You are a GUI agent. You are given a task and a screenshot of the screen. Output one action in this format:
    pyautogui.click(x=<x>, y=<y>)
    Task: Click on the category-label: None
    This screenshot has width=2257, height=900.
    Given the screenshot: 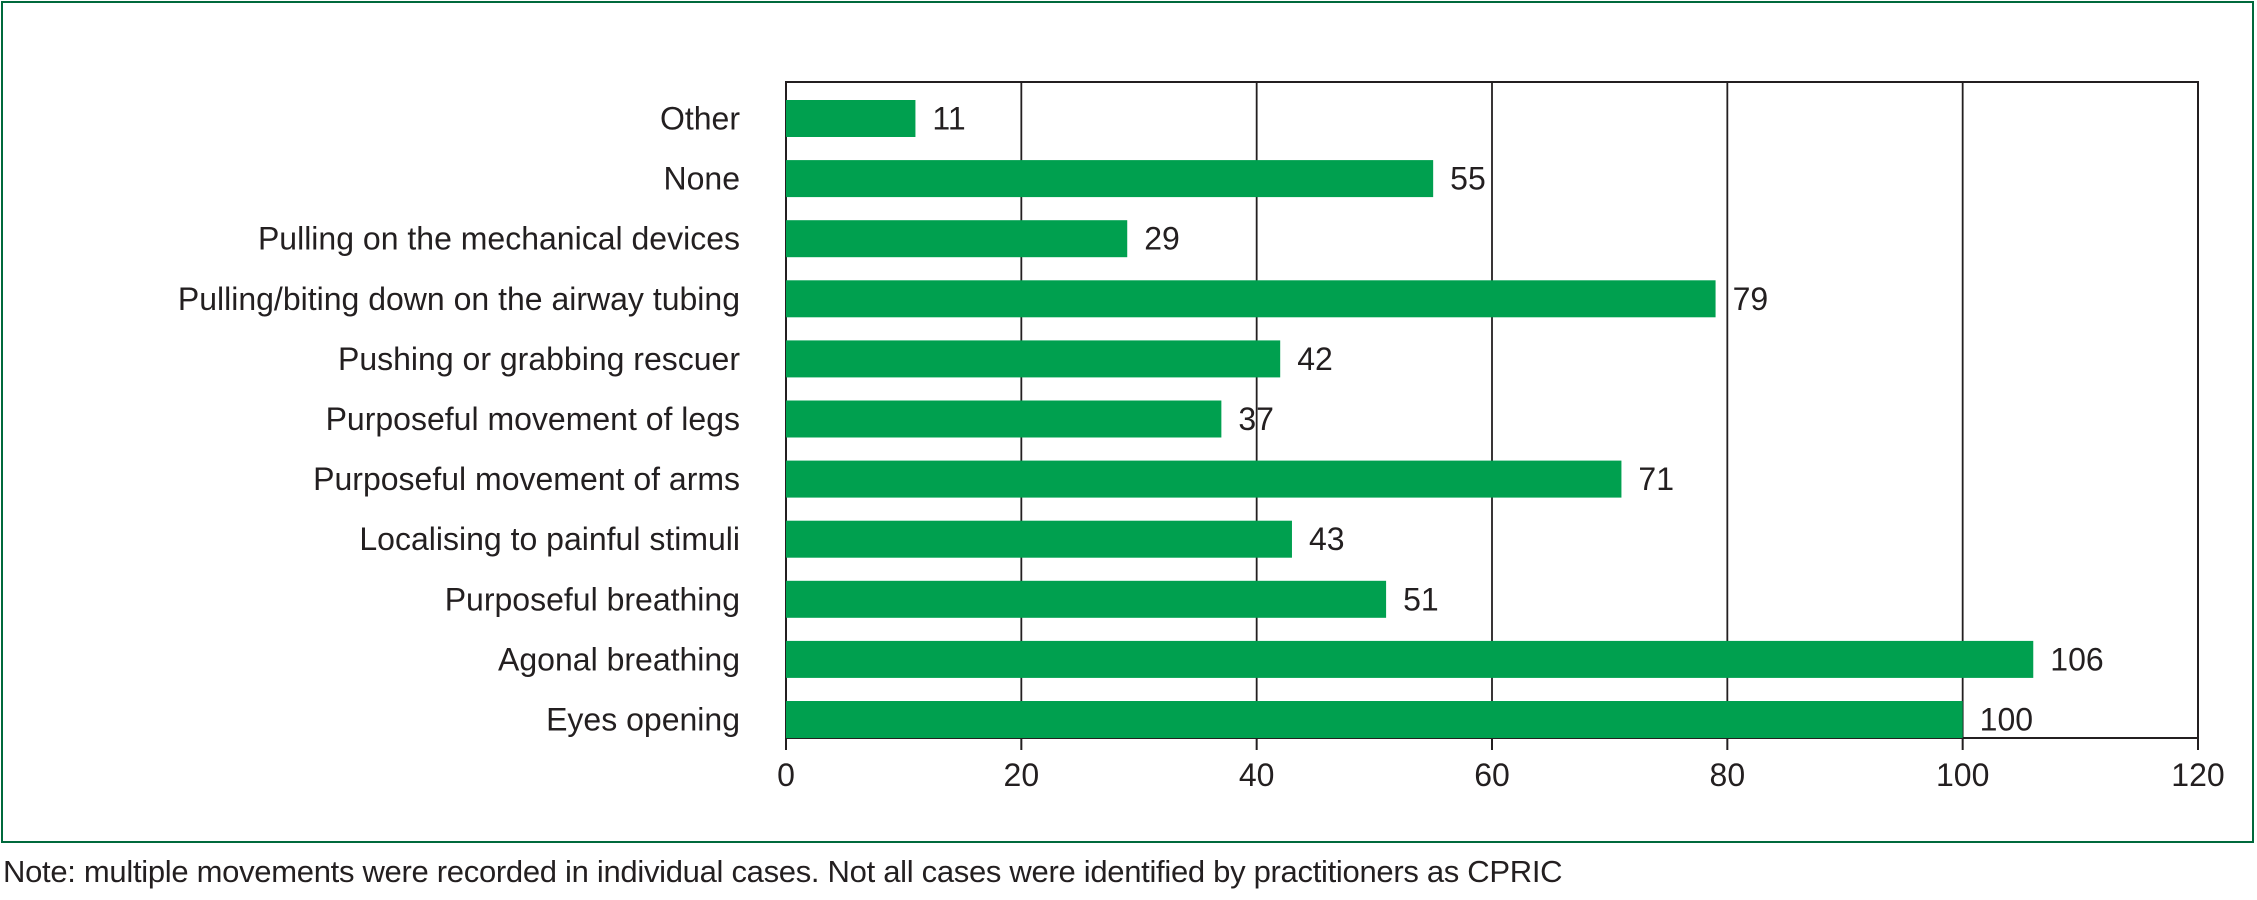 What is the action you would take?
    pyautogui.click(x=702, y=179)
    